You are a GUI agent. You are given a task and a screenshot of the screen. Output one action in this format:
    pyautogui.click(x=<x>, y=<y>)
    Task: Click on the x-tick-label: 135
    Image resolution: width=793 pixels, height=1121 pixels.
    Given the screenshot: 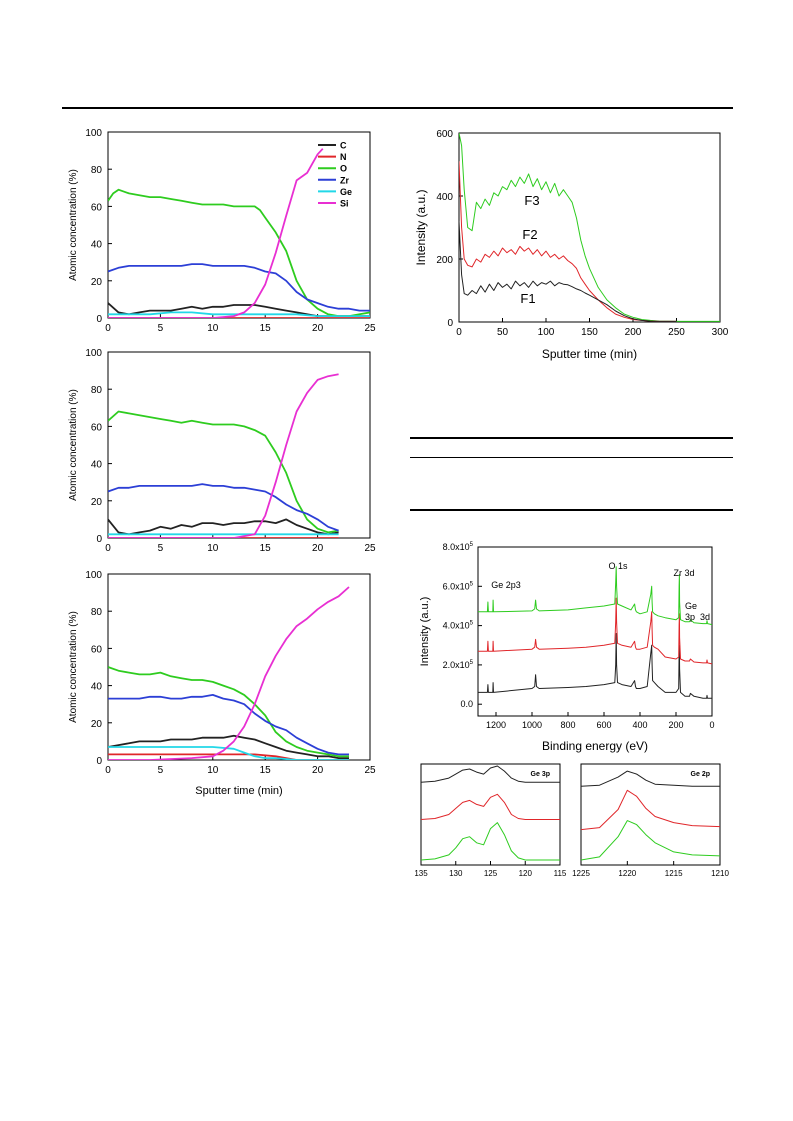 What is the action you would take?
    pyautogui.click(x=421, y=873)
    